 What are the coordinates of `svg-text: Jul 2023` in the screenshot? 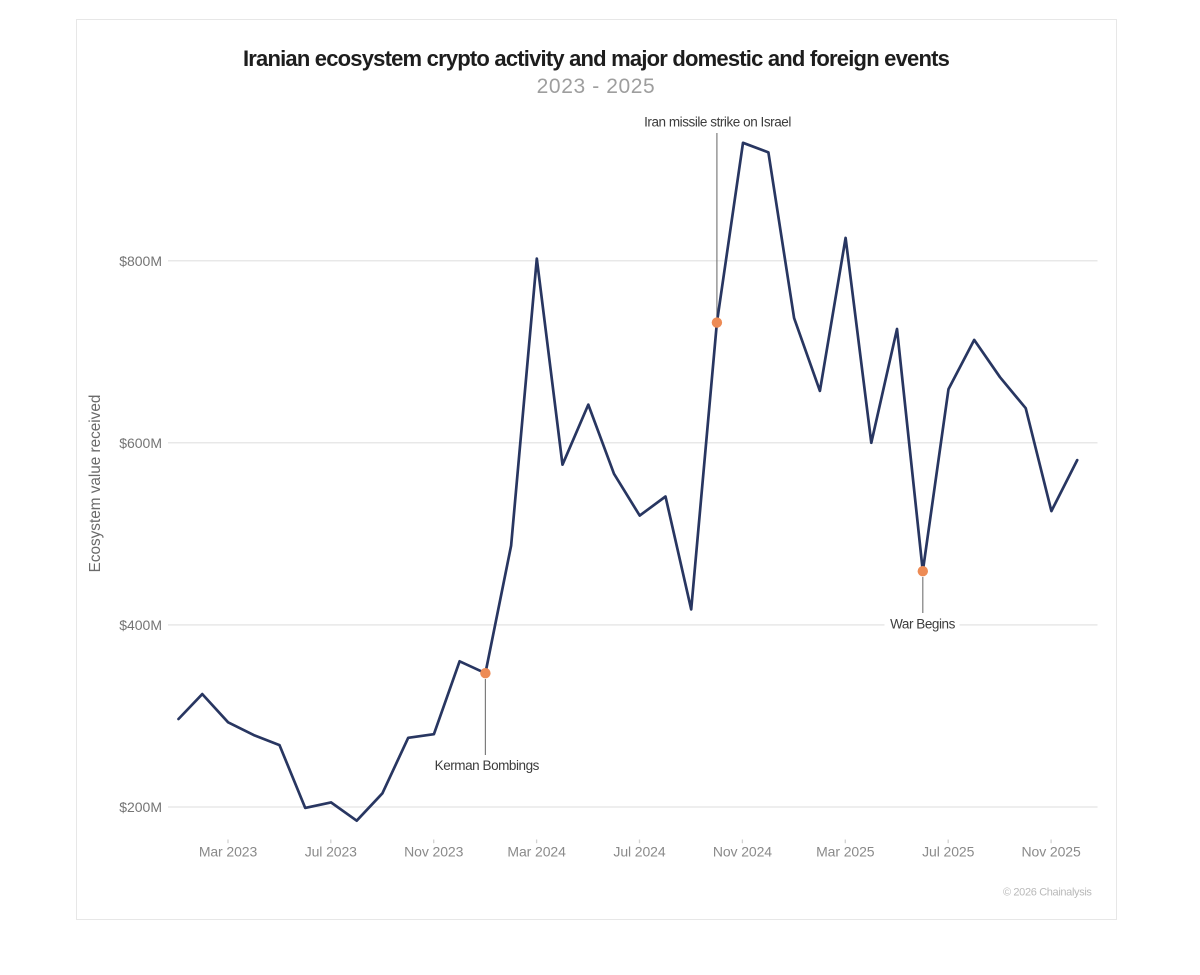 It's located at (331, 851).